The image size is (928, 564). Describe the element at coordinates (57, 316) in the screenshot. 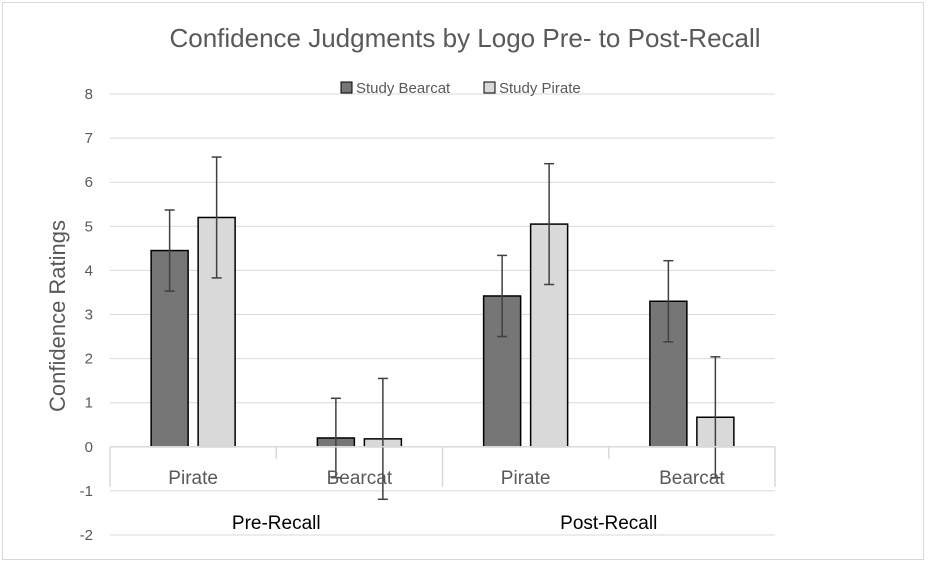

I see `y-axis-label: Confidence Ratings` at that location.